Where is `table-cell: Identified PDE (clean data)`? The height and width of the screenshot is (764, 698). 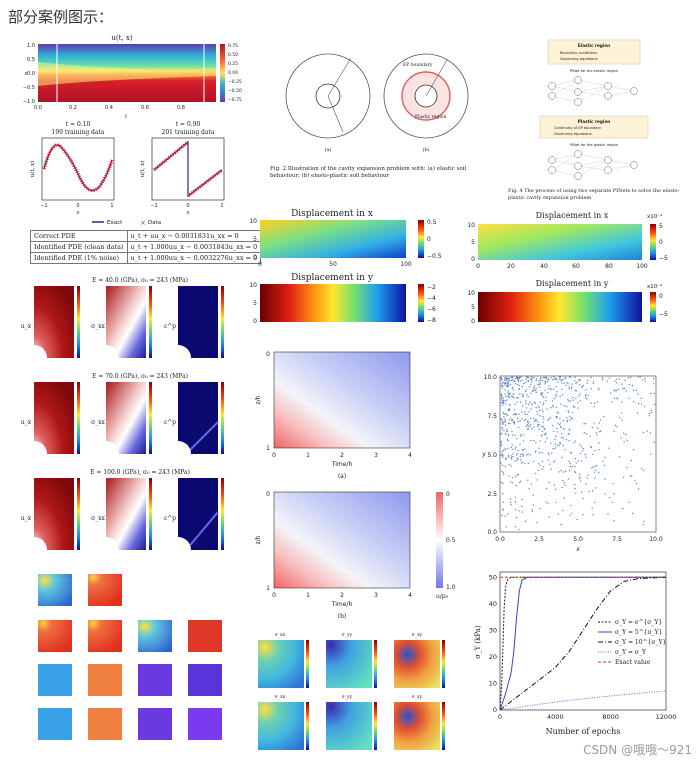 table-cell: Identified PDE (clean data) is located at coordinates (79, 247).